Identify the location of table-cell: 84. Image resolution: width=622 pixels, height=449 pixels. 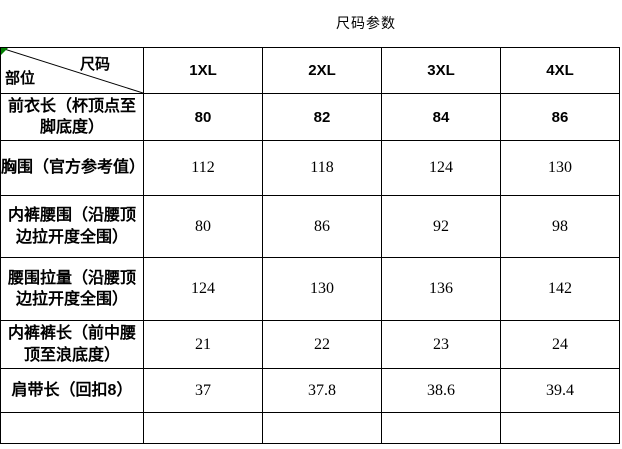
(441, 117).